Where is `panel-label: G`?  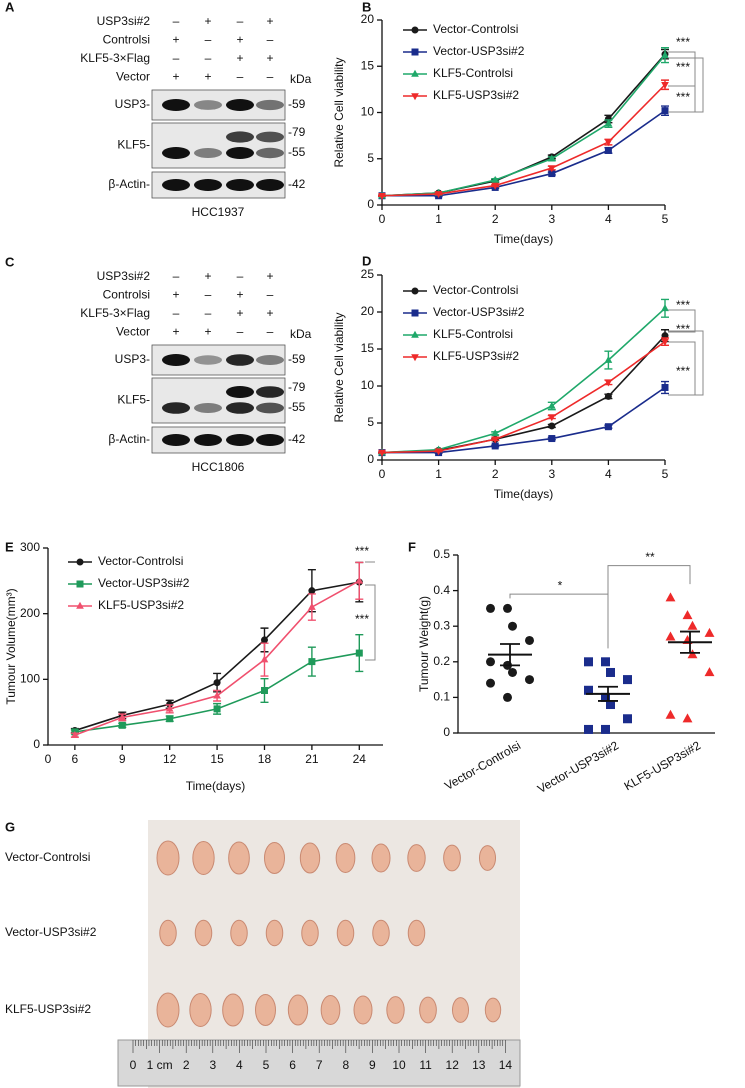 panel-label: G is located at coordinates (10, 826).